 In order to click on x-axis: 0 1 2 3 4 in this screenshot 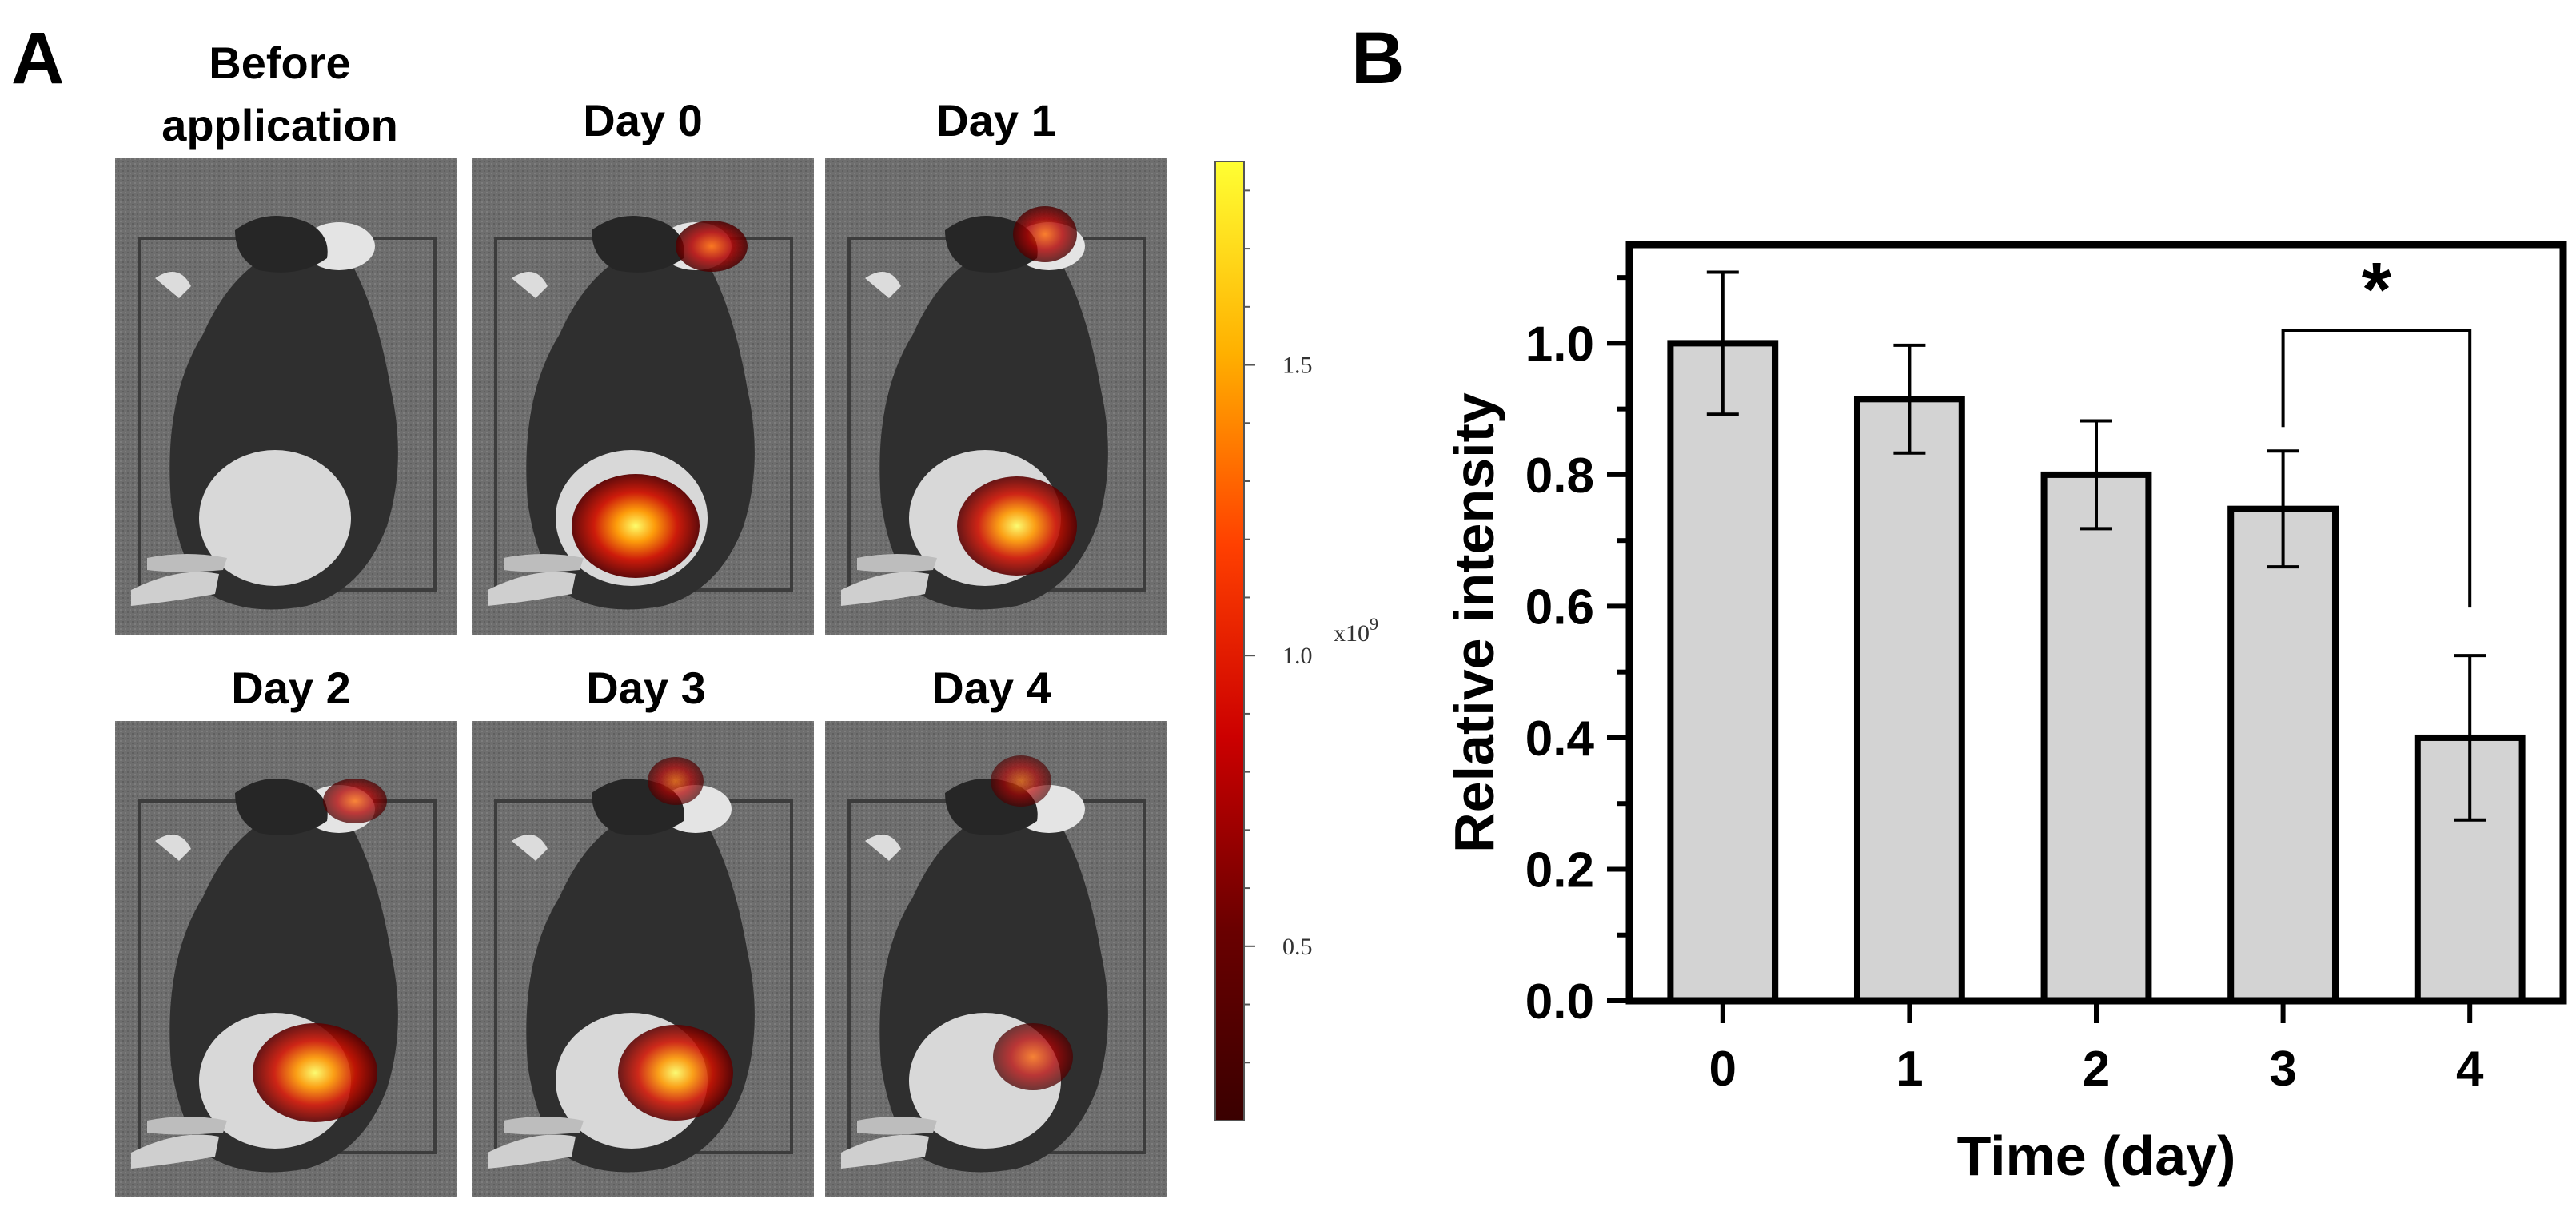, I will do `click(2097, 1049)`.